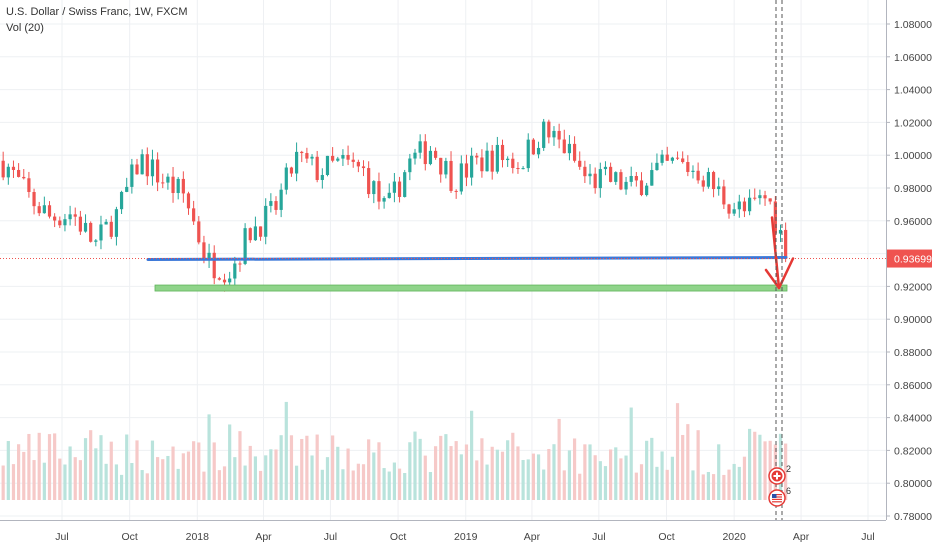  Describe the element at coordinates (398, 537) in the screenshot. I see `time-tick-label: Oct` at that location.